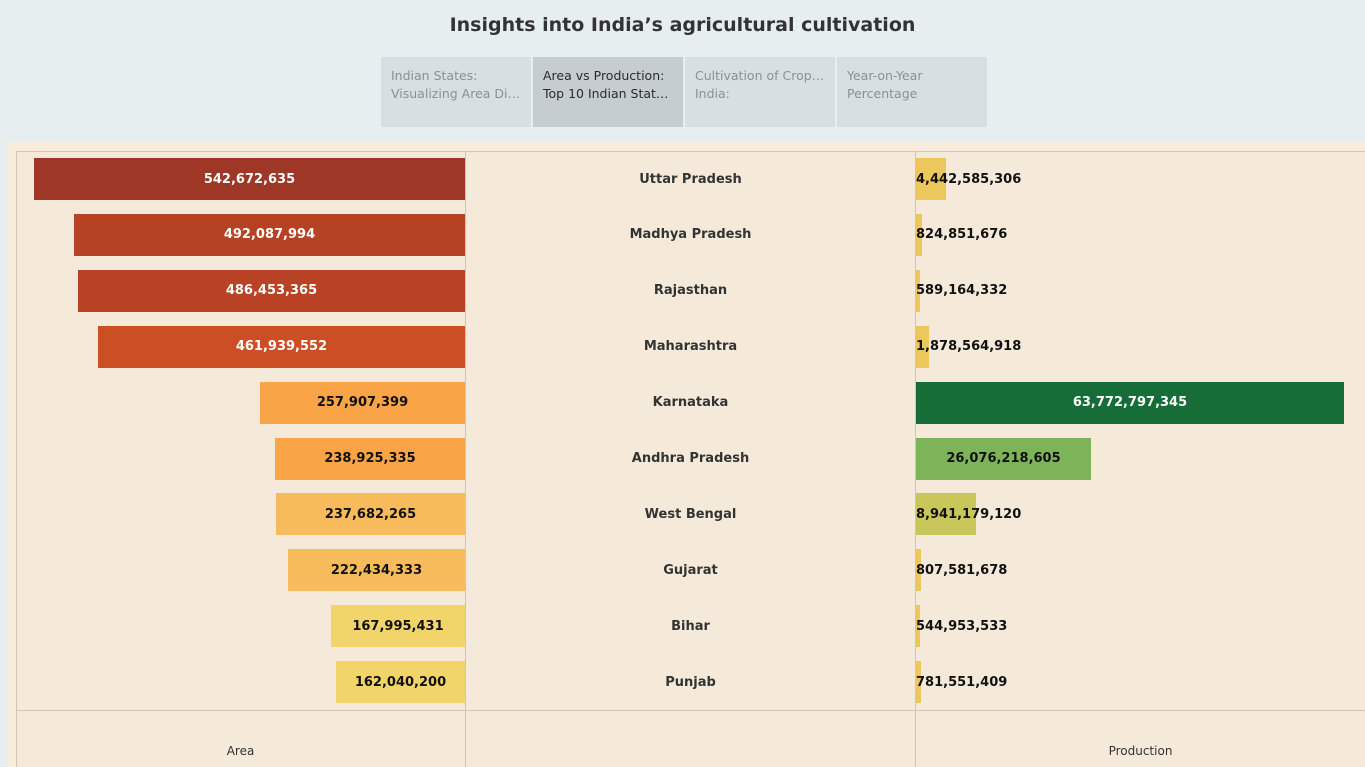 The width and height of the screenshot is (1365, 767). I want to click on tab-label-line2: Visualizing Area Distr.., so click(456, 93).